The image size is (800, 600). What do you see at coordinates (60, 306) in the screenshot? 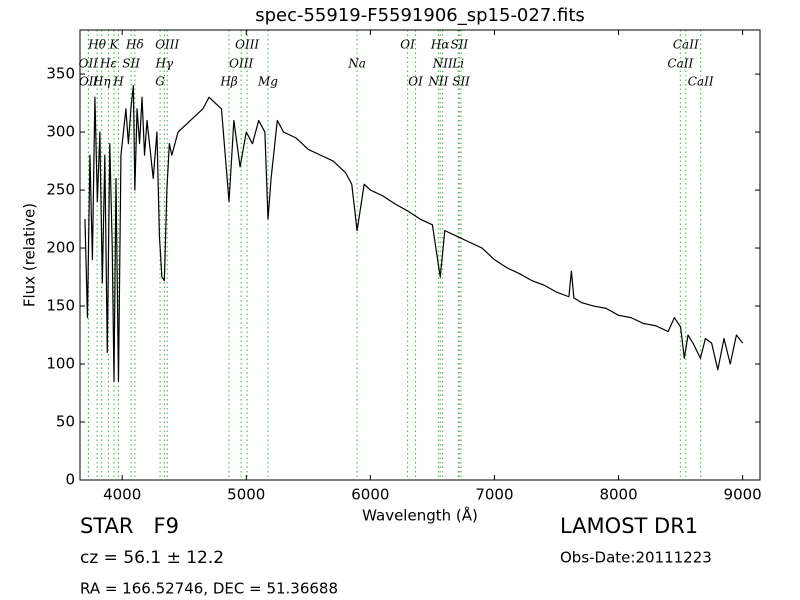
I see `y-tick-label: 150` at bounding box center [60, 306].